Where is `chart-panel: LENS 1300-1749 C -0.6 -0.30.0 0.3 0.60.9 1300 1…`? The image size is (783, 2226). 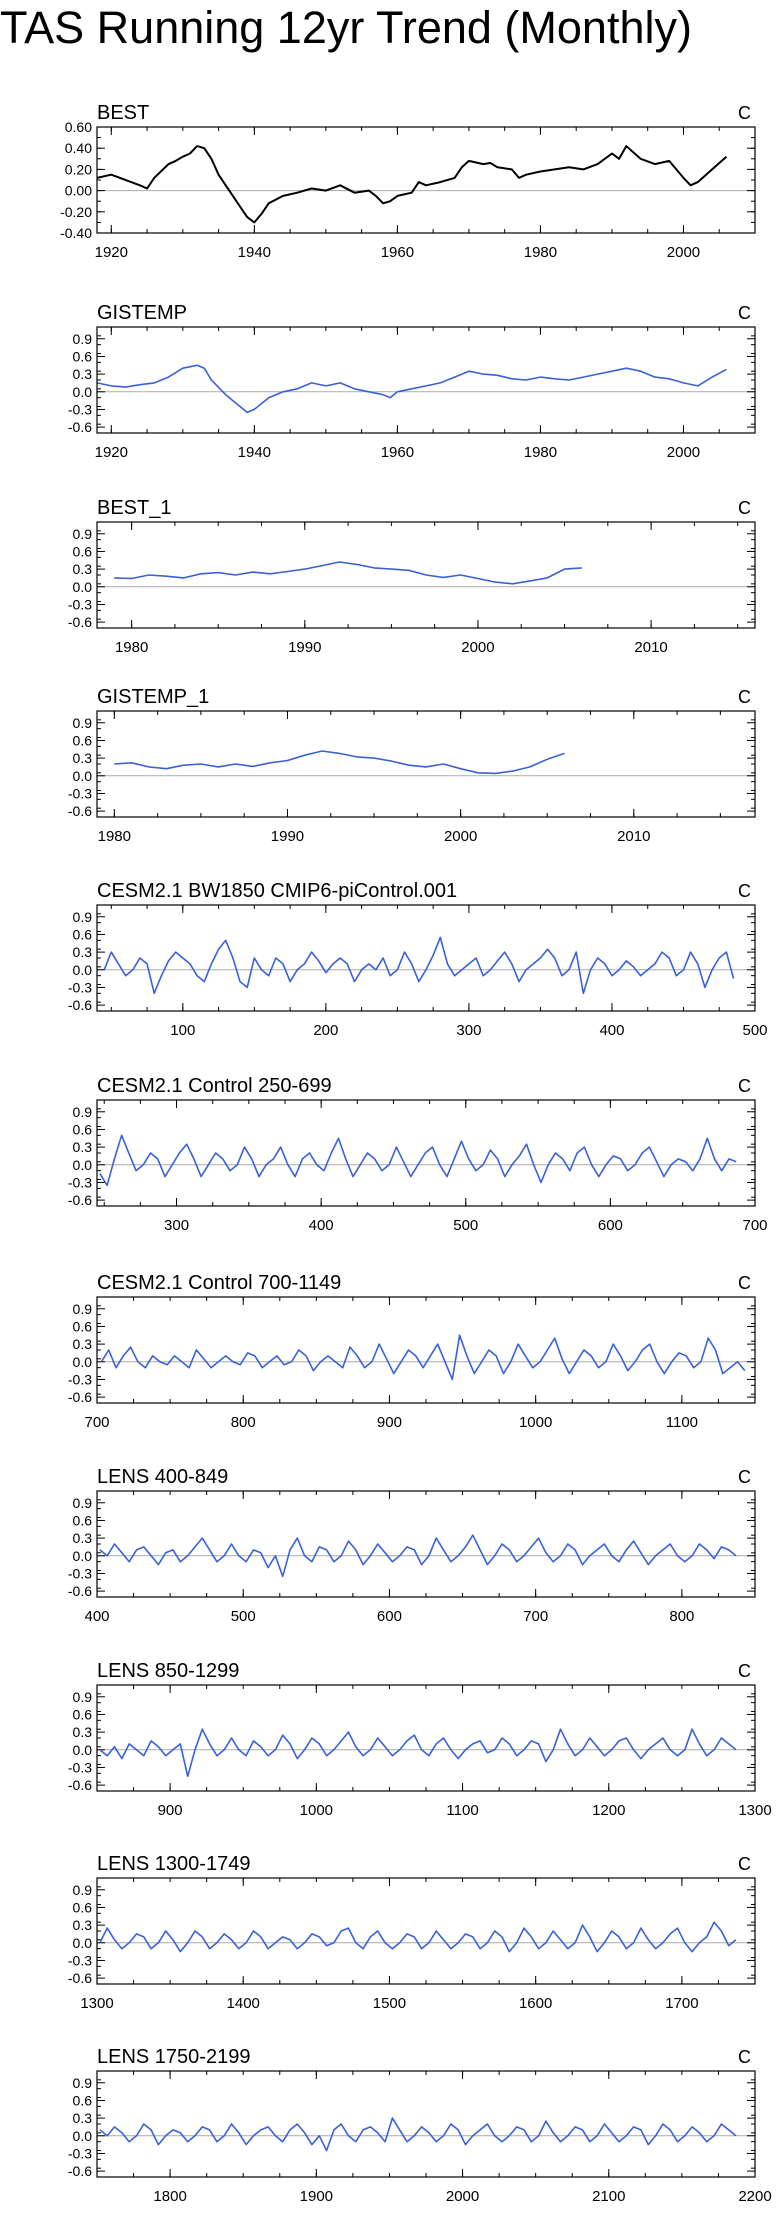 chart-panel: LENS 1300-1749 C -0.6 -0.30.0 0.3 0.60.9 1300 1… is located at coordinates (412, 1932).